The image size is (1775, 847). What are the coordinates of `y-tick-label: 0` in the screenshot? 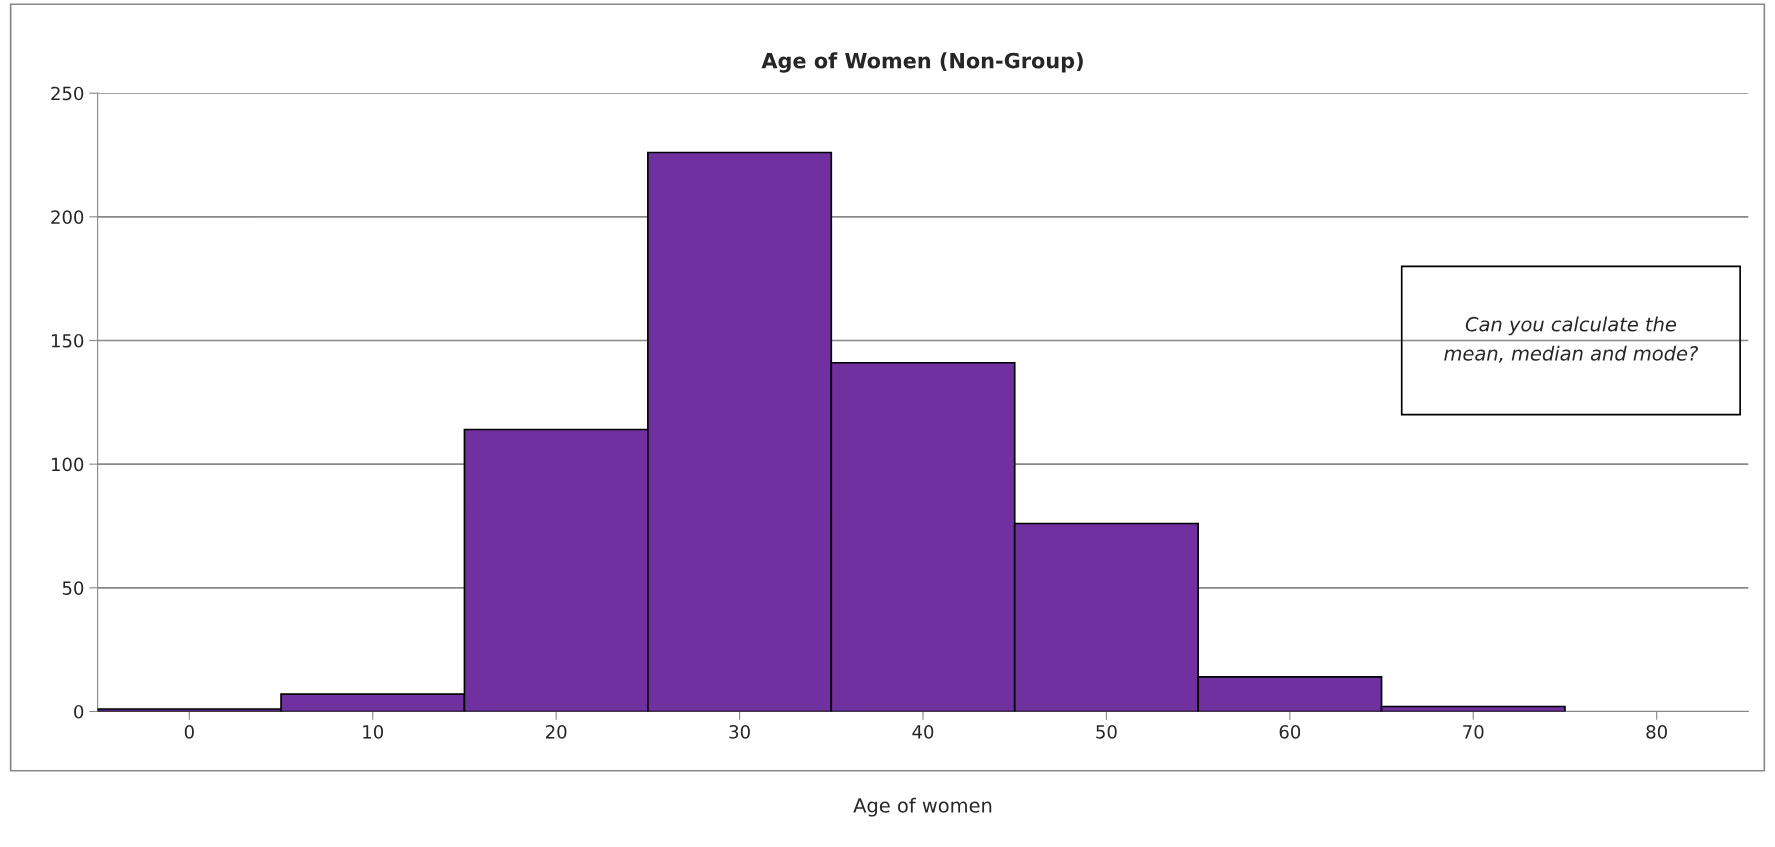 It's located at (79, 711).